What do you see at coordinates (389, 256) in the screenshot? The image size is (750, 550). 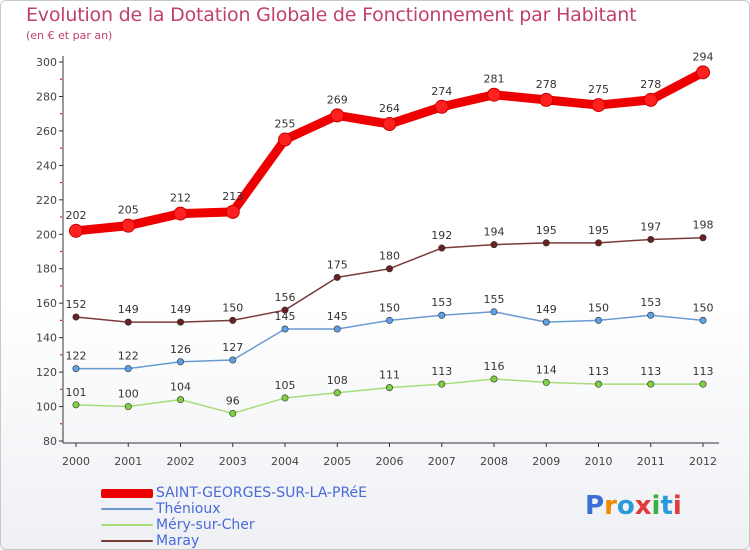 I see `data-label: 180` at bounding box center [389, 256].